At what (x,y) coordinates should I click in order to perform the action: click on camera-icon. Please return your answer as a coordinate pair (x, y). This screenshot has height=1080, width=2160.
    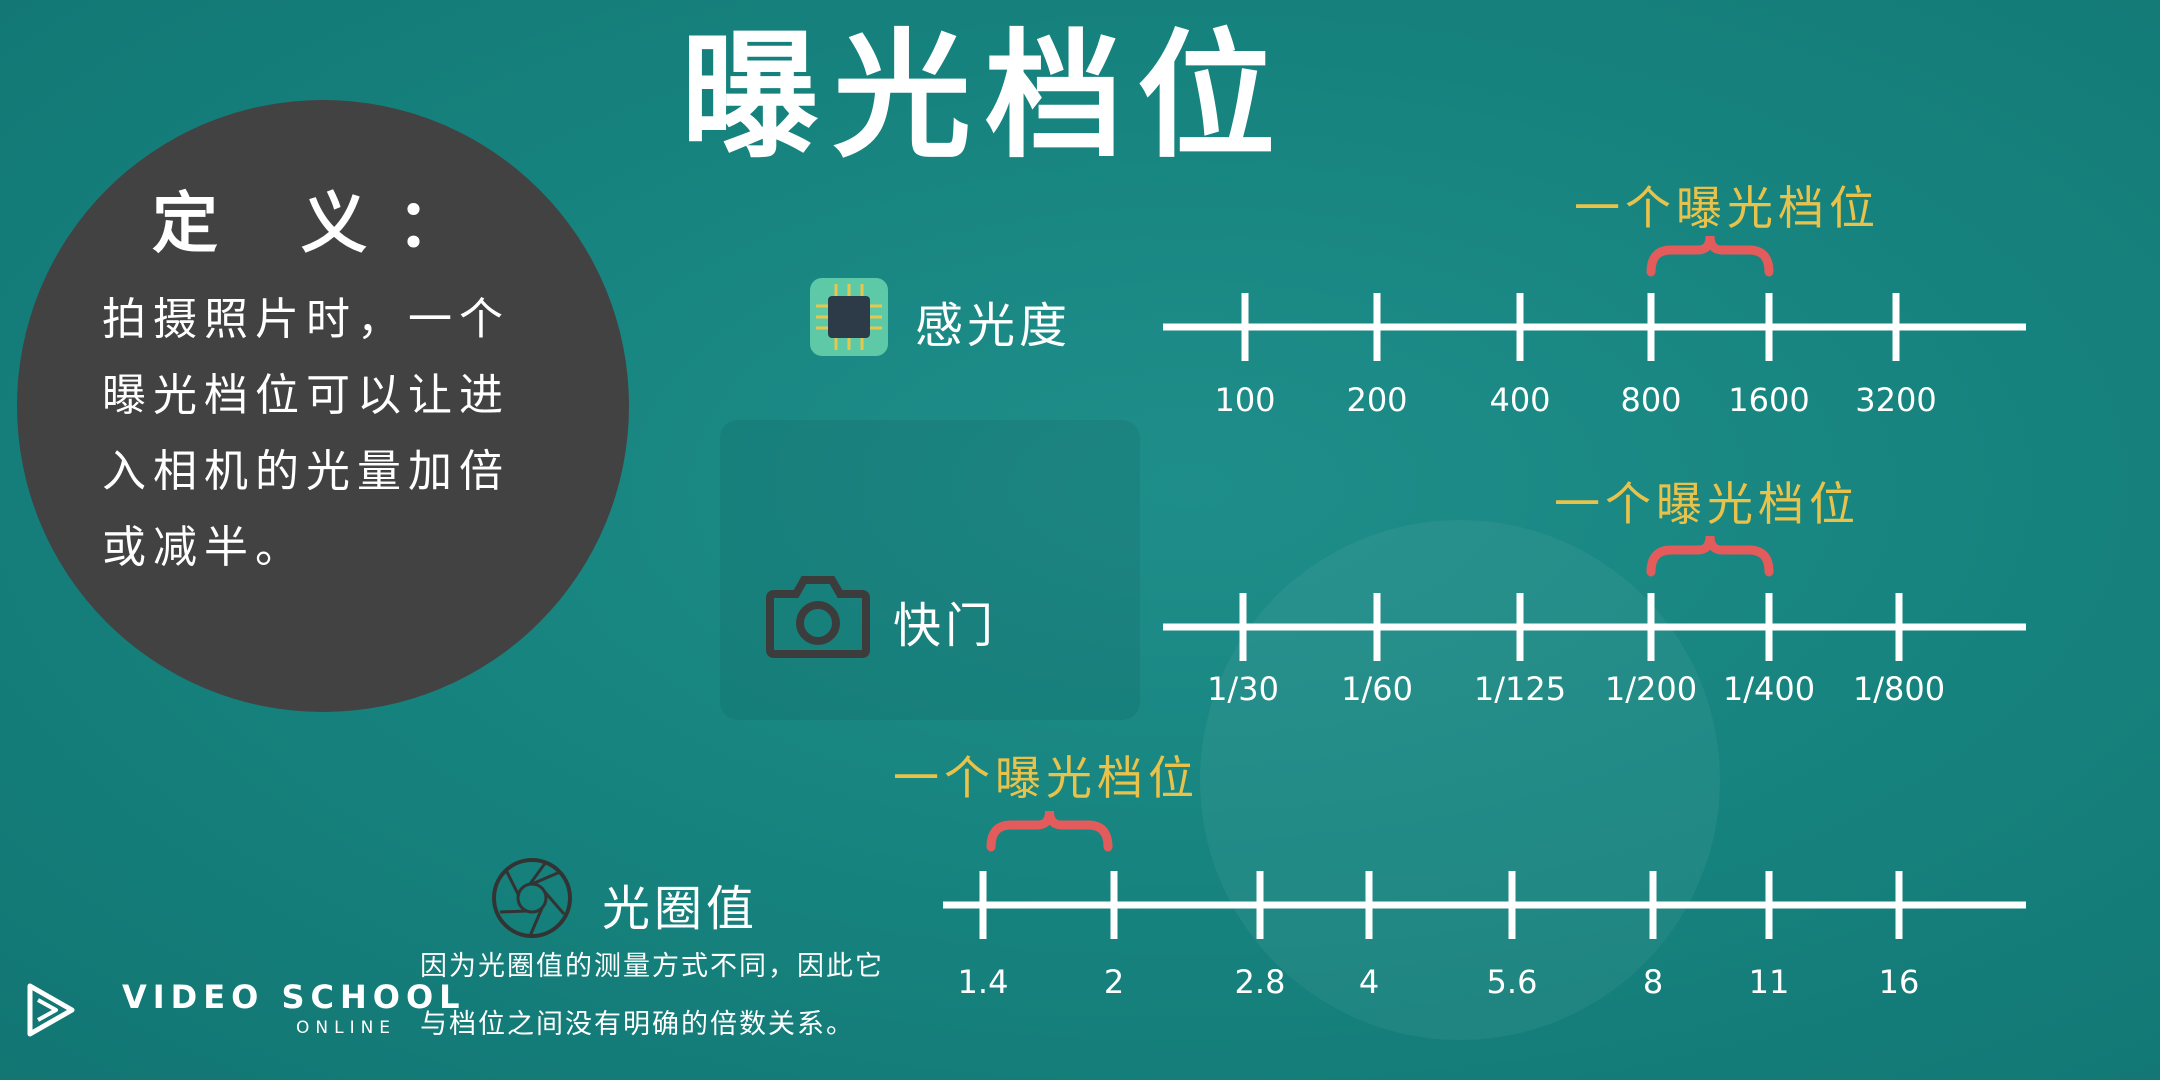
    Looking at the image, I should click on (818, 615).